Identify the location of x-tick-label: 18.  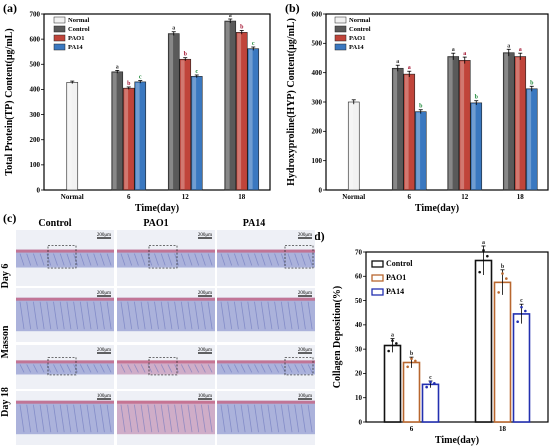
(521, 197).